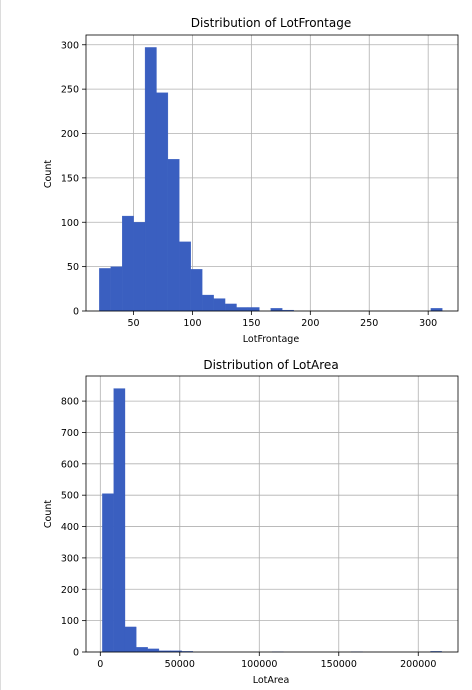 Image resolution: width=472 pixels, height=690 pixels. What do you see at coordinates (70, 402) in the screenshot?
I see `y-tick-label: 800` at bounding box center [70, 402].